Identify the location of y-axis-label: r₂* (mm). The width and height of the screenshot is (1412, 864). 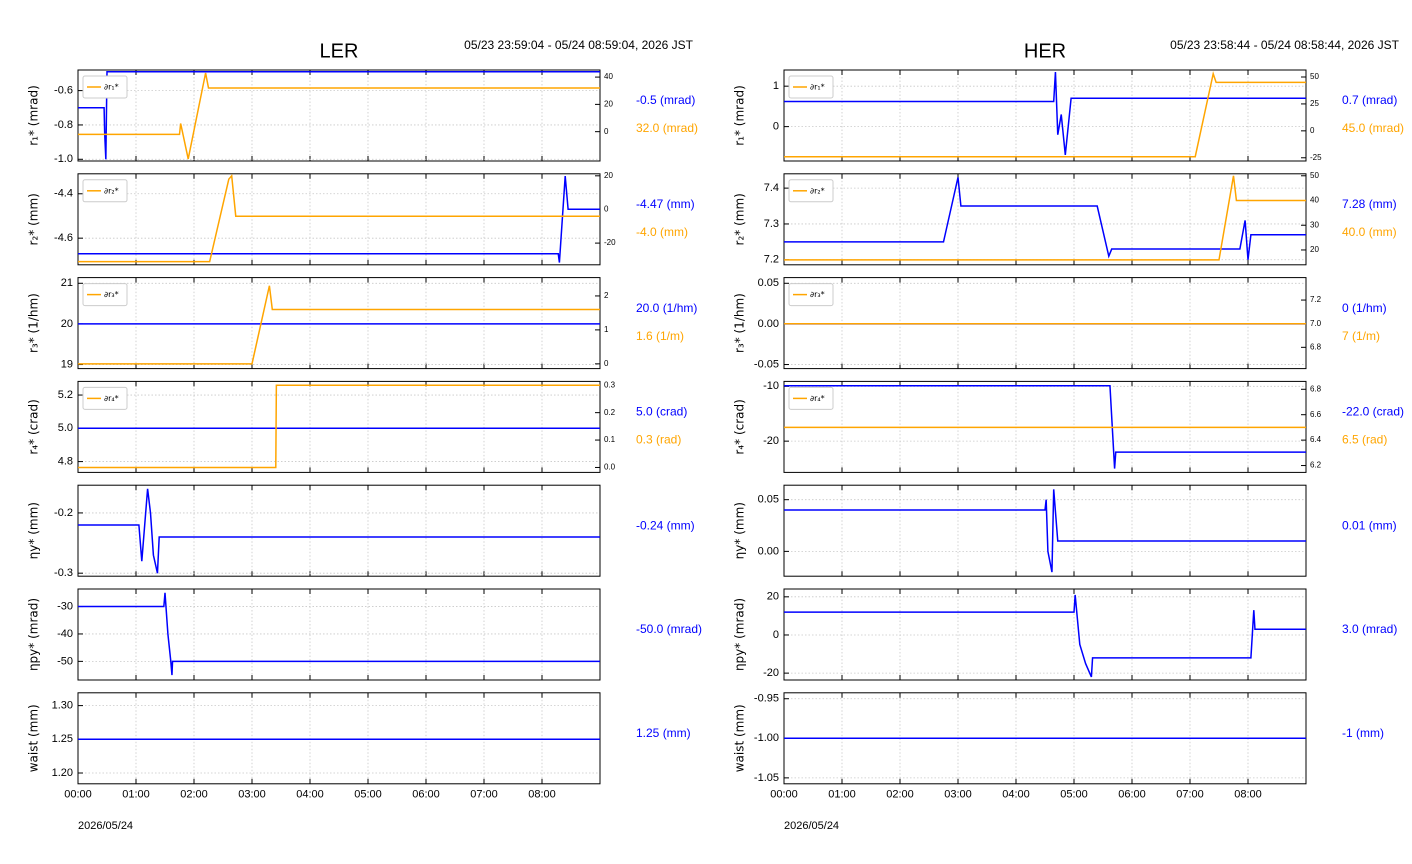
(34, 219).